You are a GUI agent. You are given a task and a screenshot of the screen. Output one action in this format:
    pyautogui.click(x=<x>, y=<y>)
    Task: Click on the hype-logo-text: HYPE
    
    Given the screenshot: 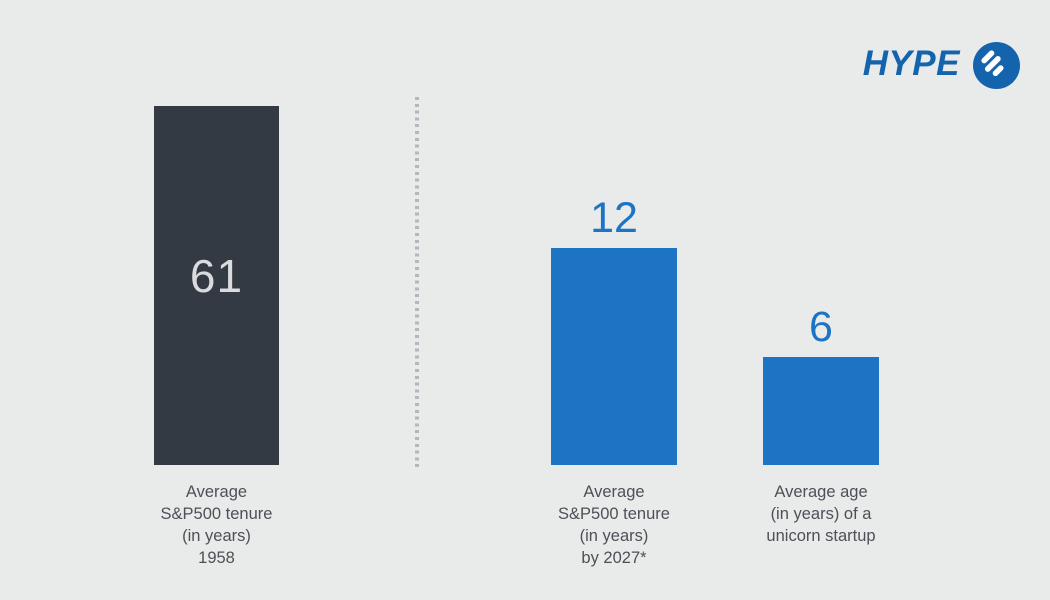 What is the action you would take?
    pyautogui.click(x=911, y=63)
    